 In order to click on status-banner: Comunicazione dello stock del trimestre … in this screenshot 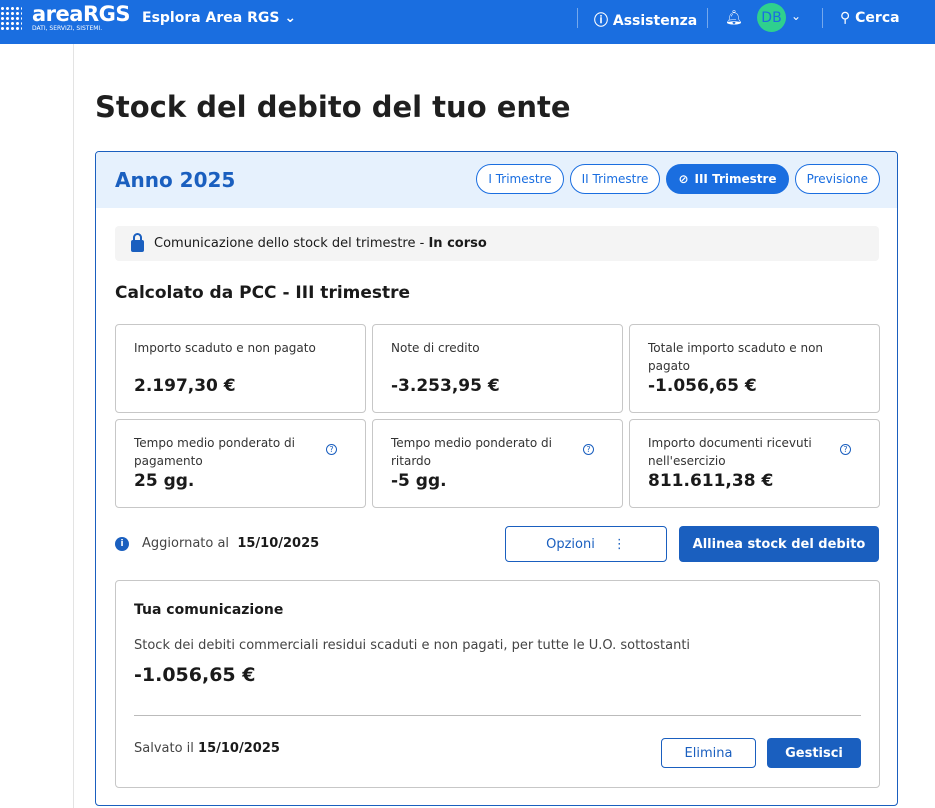, I will do `click(497, 243)`.